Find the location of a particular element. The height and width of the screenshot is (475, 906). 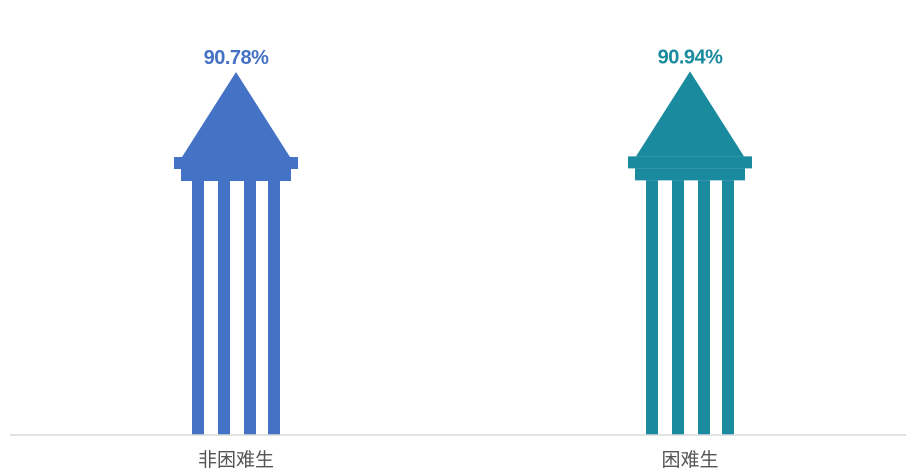

bar-difficult is located at coordinates (690, 253).